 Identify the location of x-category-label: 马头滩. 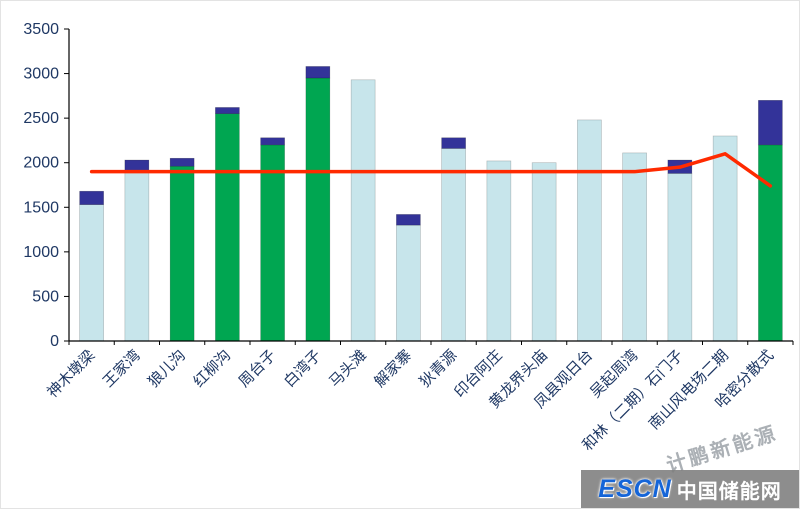
(348, 369).